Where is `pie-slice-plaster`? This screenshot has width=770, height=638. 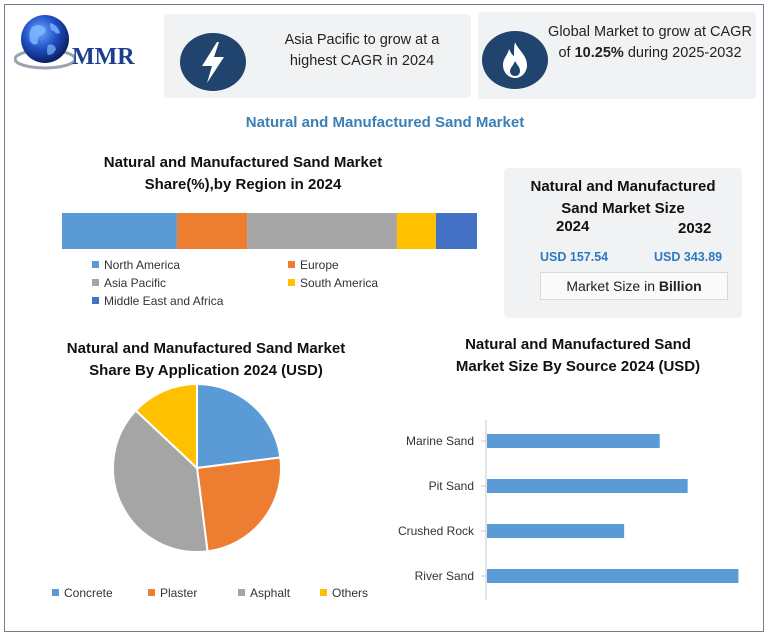 pie-slice-plaster is located at coordinates (238, 504).